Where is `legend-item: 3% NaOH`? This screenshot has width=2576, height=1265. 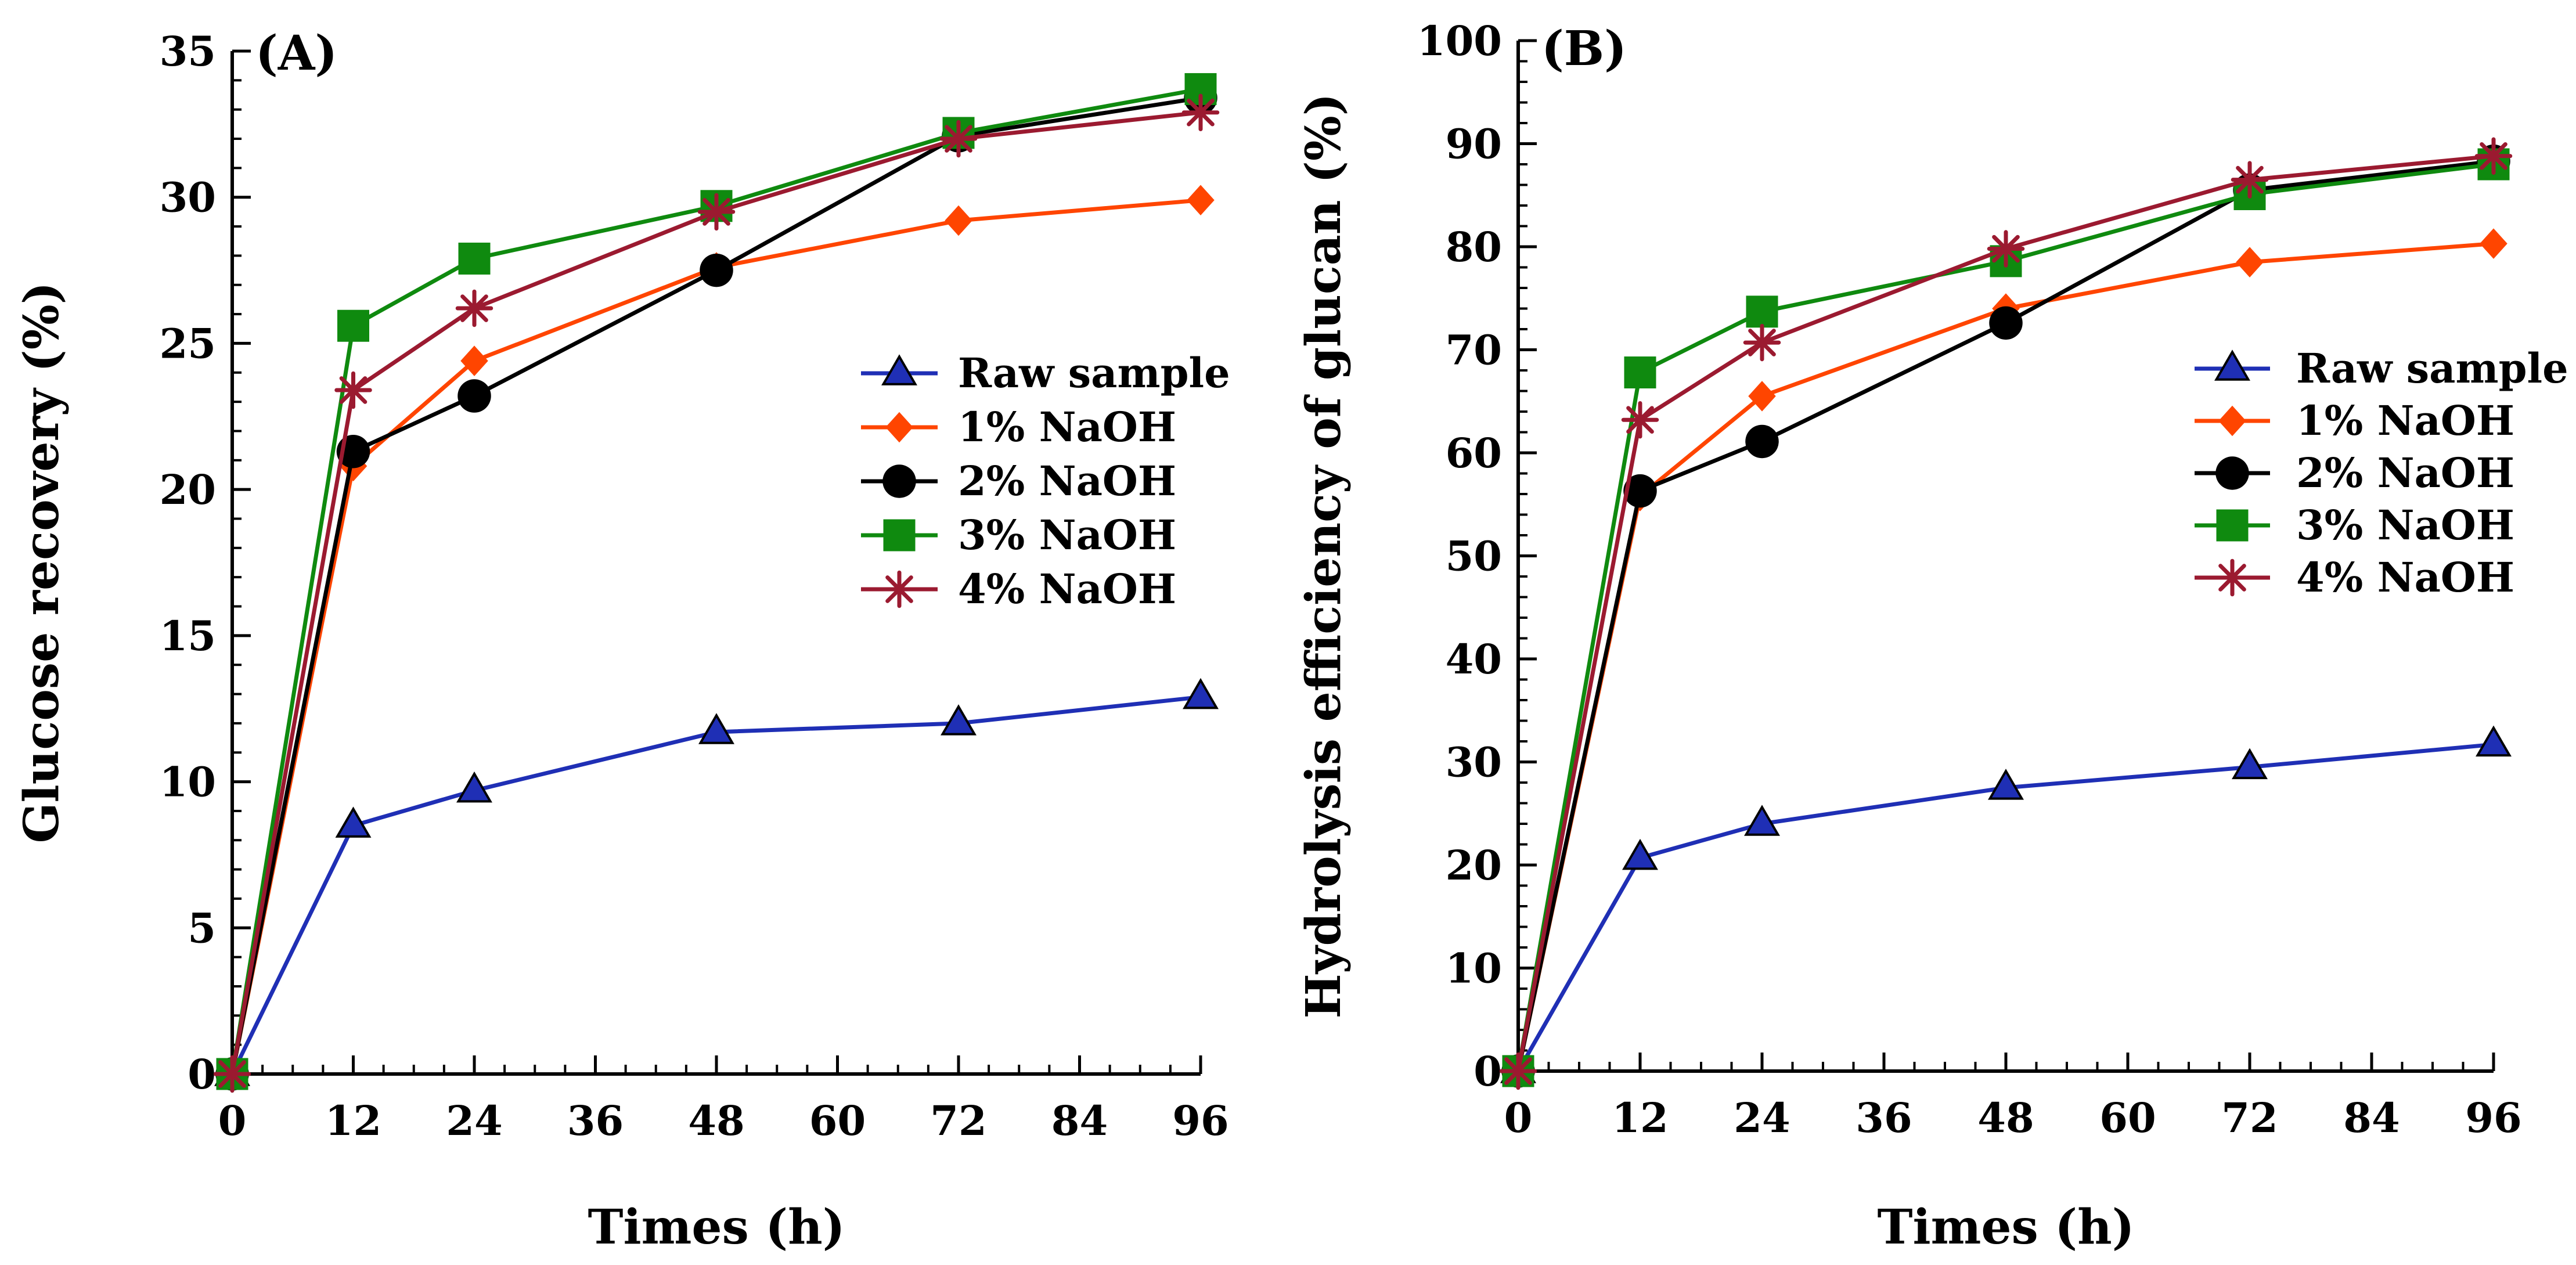 legend-item: 3% NaOH is located at coordinates (1018, 535).